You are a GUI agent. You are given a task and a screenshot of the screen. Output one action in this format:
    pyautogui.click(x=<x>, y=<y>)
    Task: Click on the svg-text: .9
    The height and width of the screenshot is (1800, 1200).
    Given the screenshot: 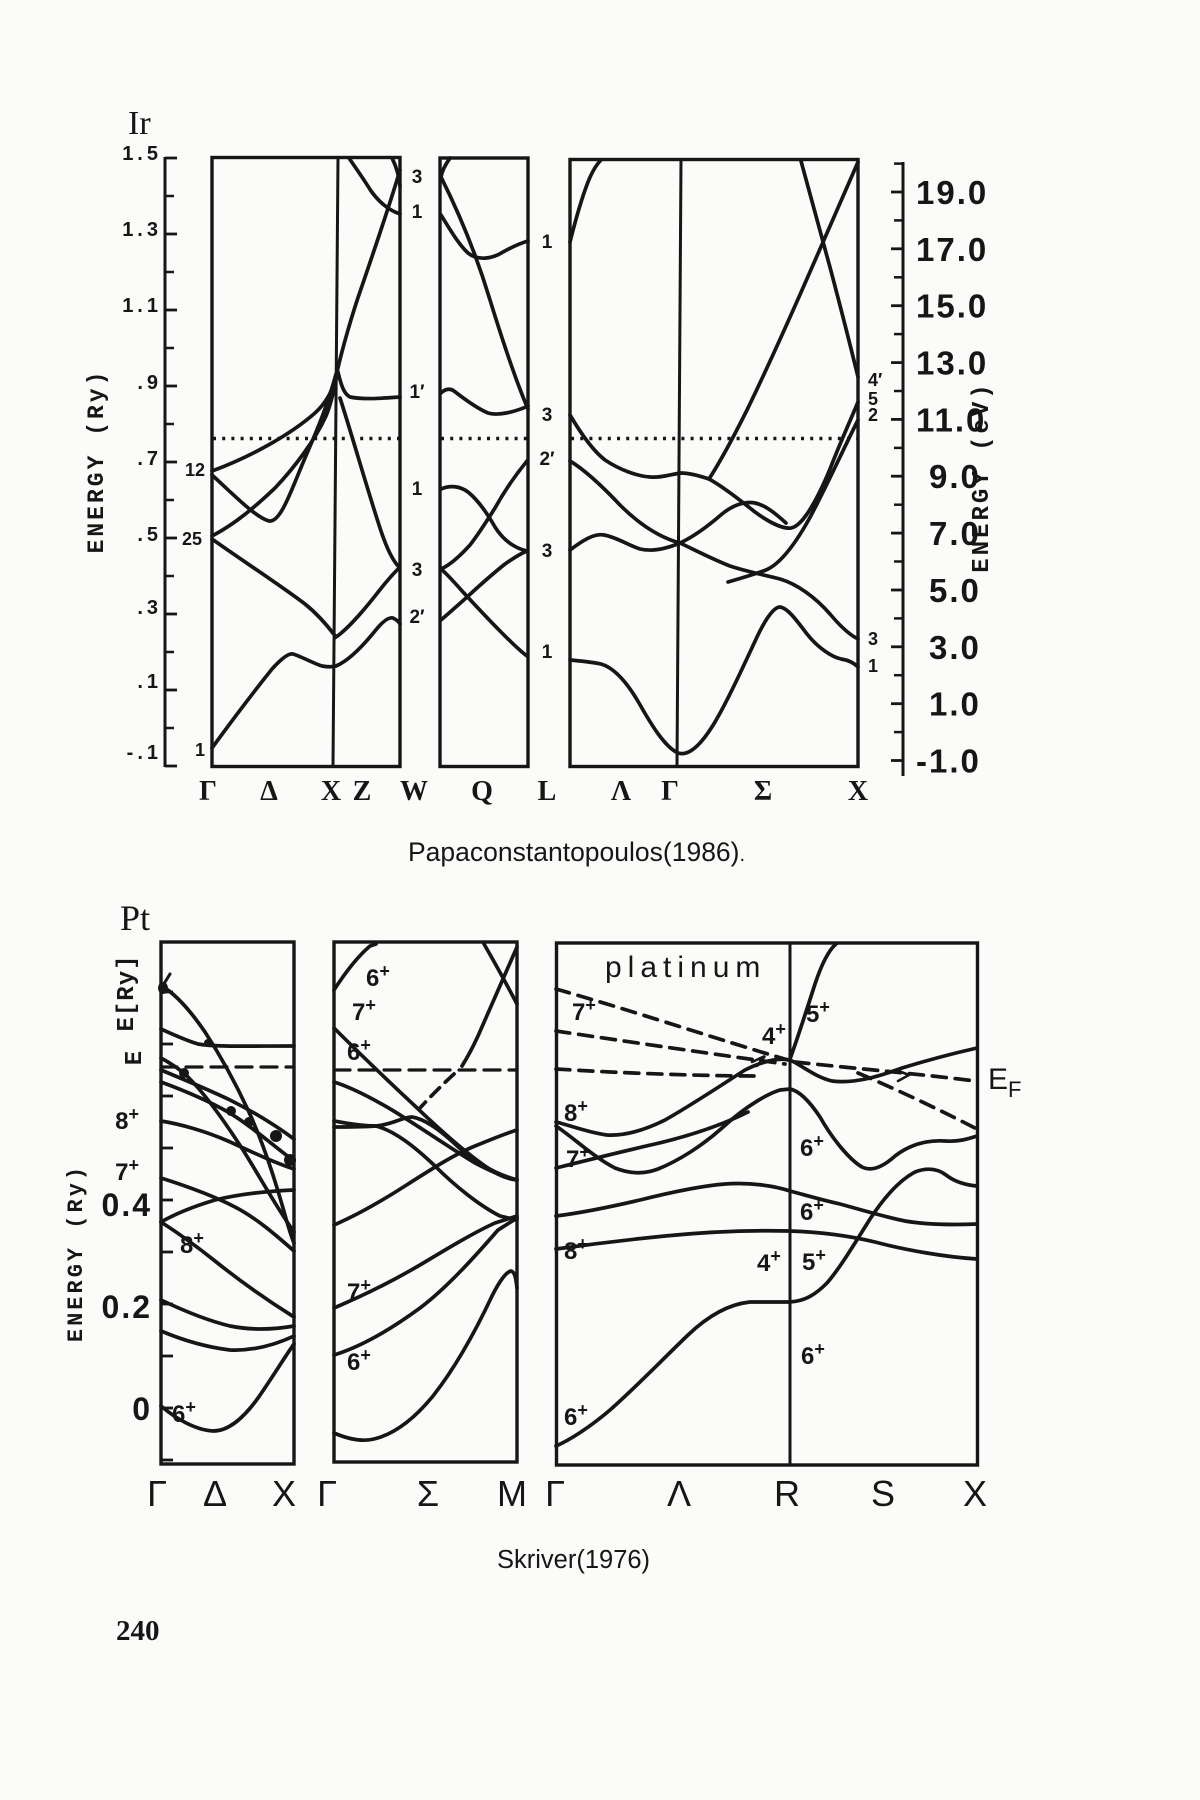 What is the action you would take?
    pyautogui.click(x=149, y=383)
    